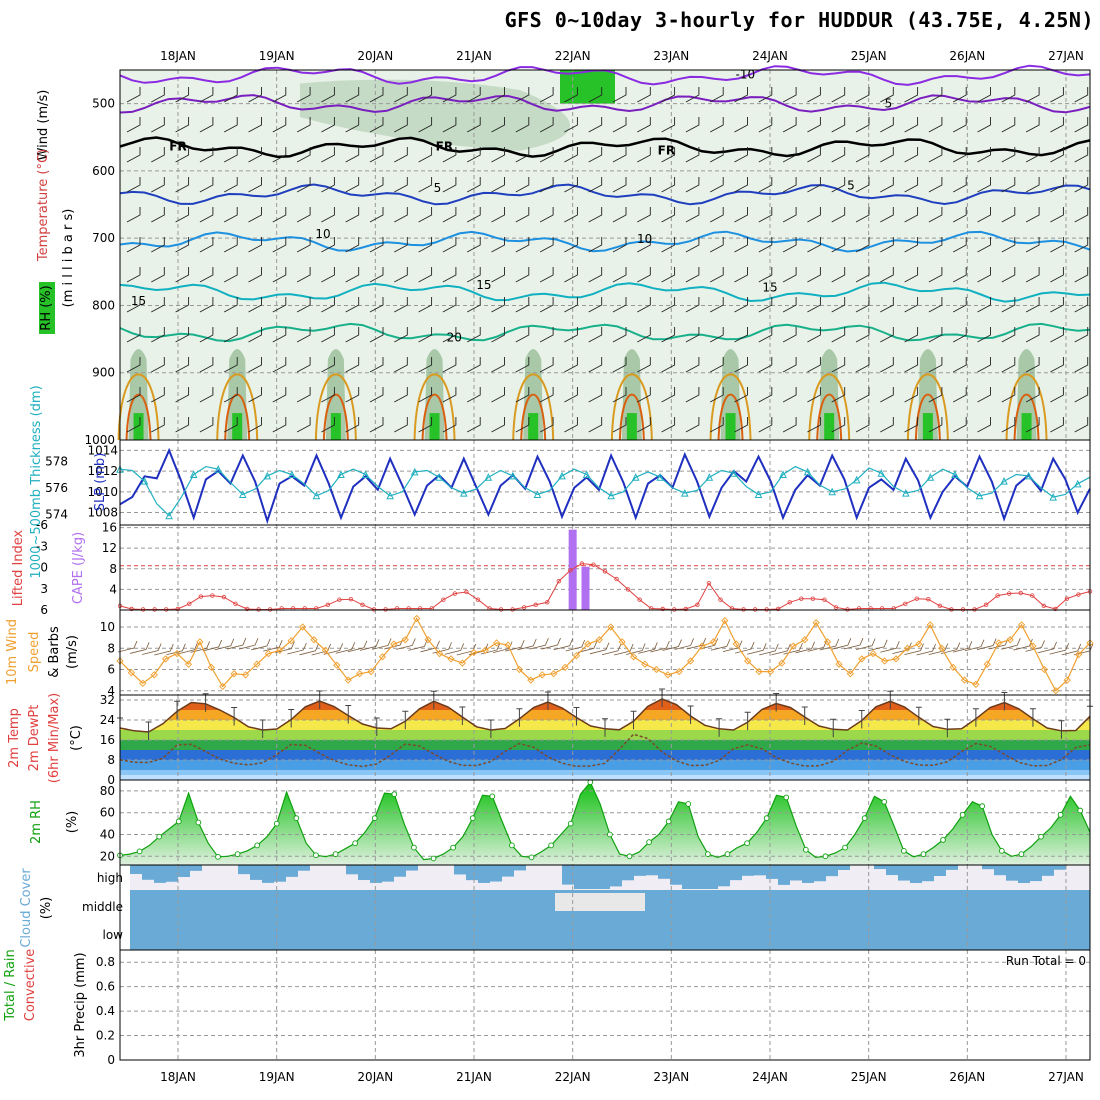 Image resolution: width=1100 pixels, height=1100 pixels. What do you see at coordinates (770, 1077) in the screenshot?
I see `date-label: 24JAN` at bounding box center [770, 1077].